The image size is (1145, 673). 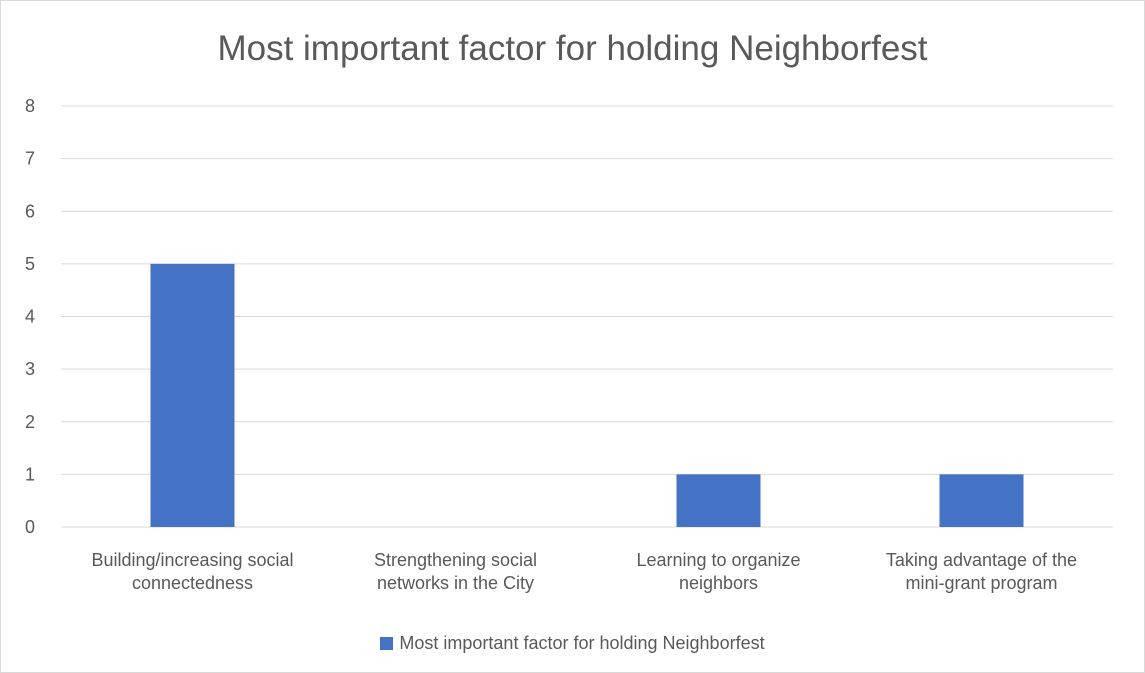 What do you see at coordinates (30, 317) in the screenshot?
I see `y-tick-label: 4` at bounding box center [30, 317].